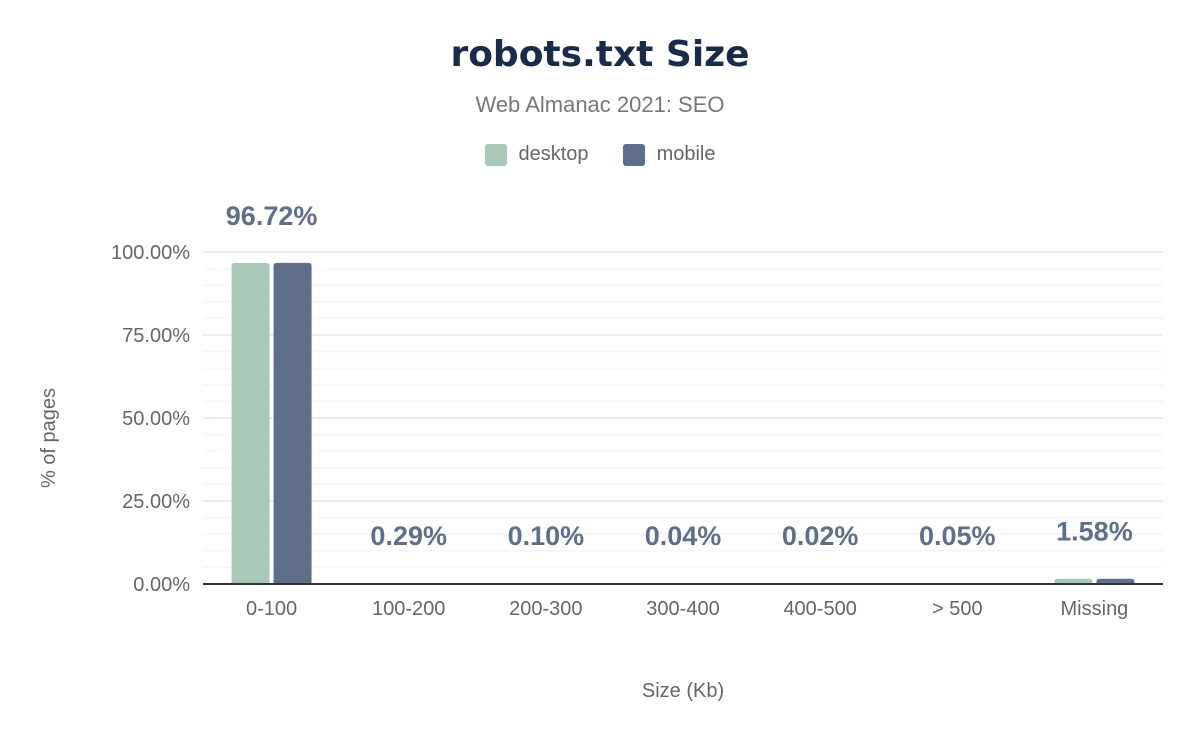 The height and width of the screenshot is (742, 1200). What do you see at coordinates (546, 536) in the screenshot?
I see `data-label: 0.10%` at bounding box center [546, 536].